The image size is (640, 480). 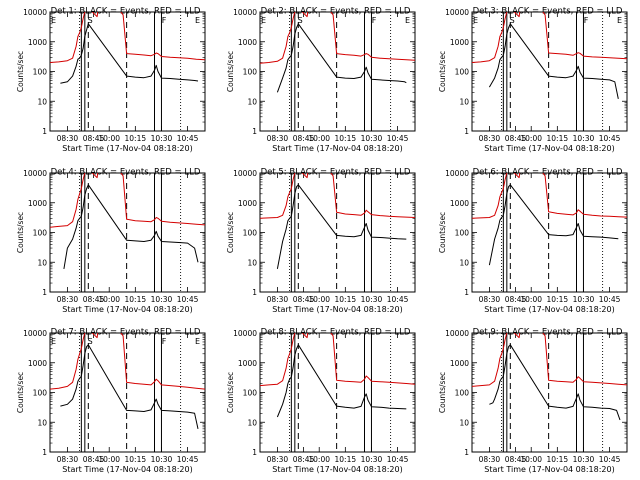 What do you see at coordinates (126, 333) in the screenshot?
I see `panel-title: Det 7: BLACK = Events, RED = LLD` at bounding box center [126, 333].